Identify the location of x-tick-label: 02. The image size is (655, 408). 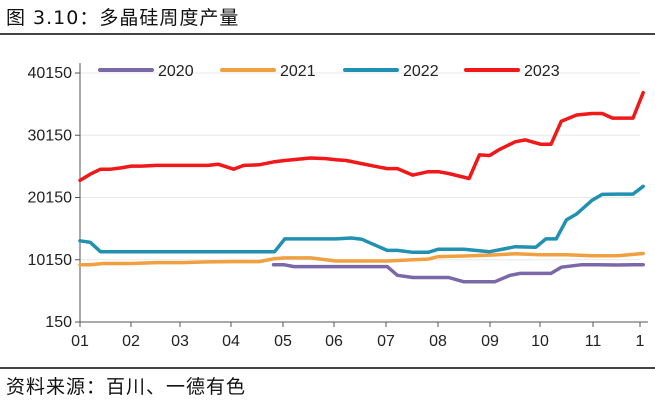
(131, 341).